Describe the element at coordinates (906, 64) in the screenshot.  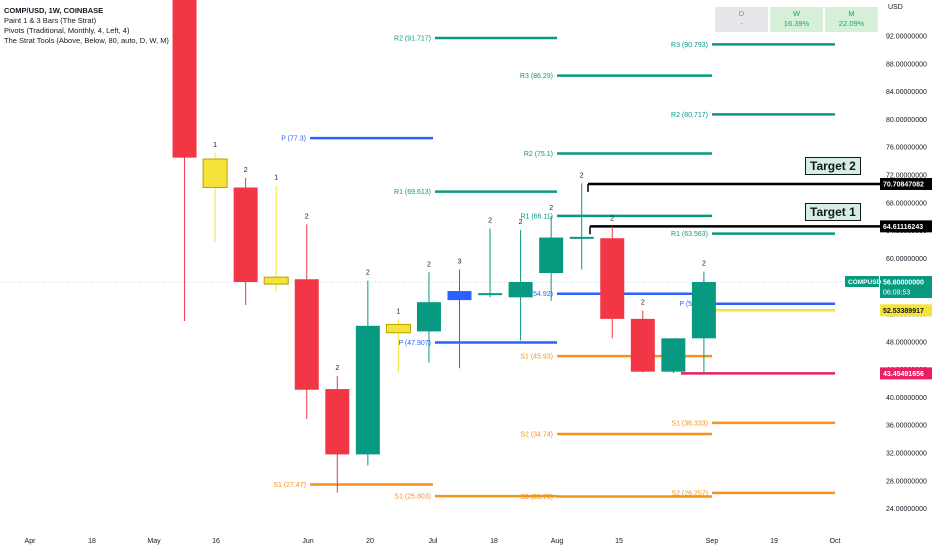
I see `y-tick-label: 88.00000000` at that location.